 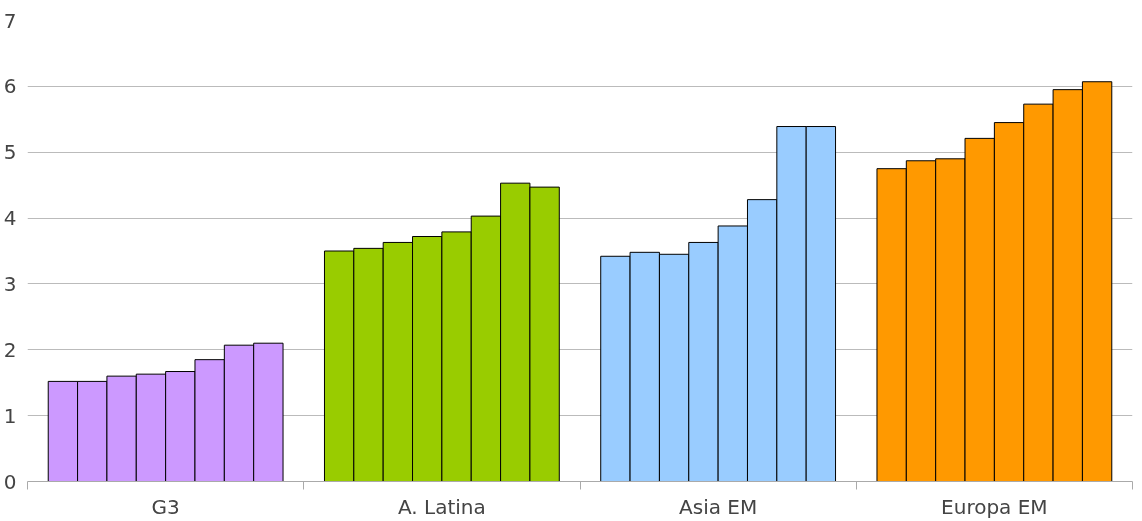 I want to click on y-tick-label: 6, so click(x=10, y=86).